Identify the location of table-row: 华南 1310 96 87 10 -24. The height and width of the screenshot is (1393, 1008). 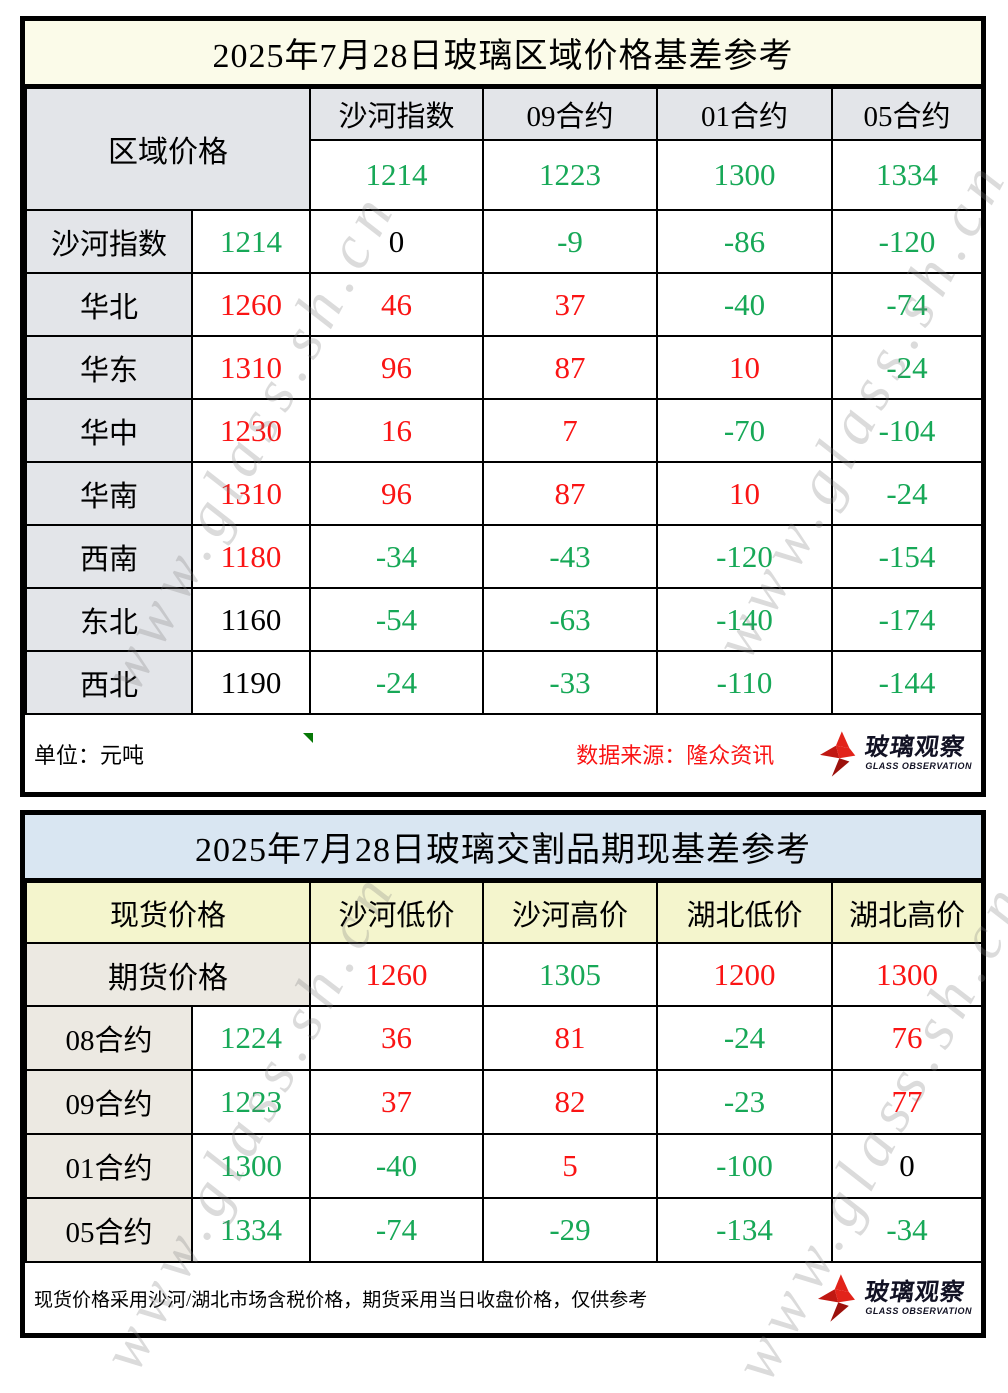
(504, 493).